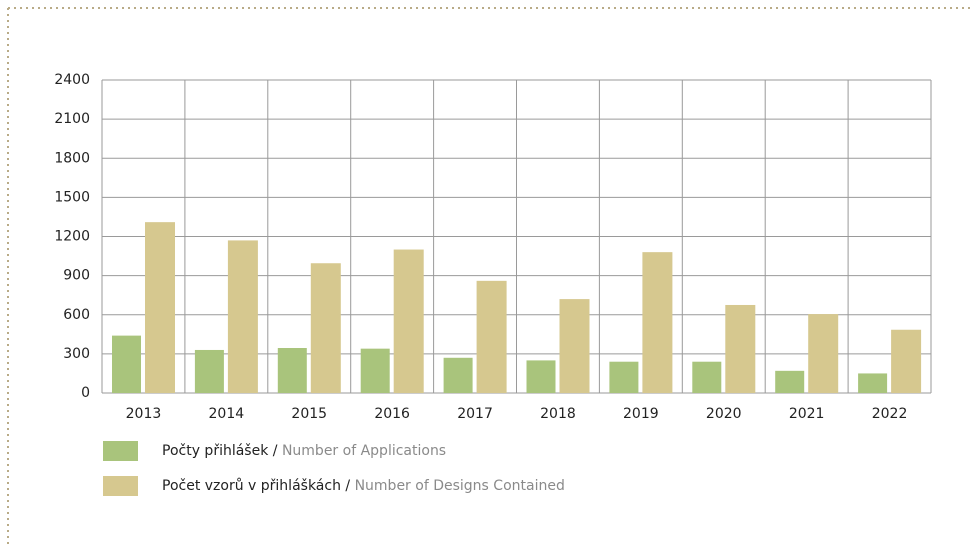 The image size is (974, 544). Describe the element at coordinates (85, 393) in the screenshot. I see `y-tick-label: 0` at that location.